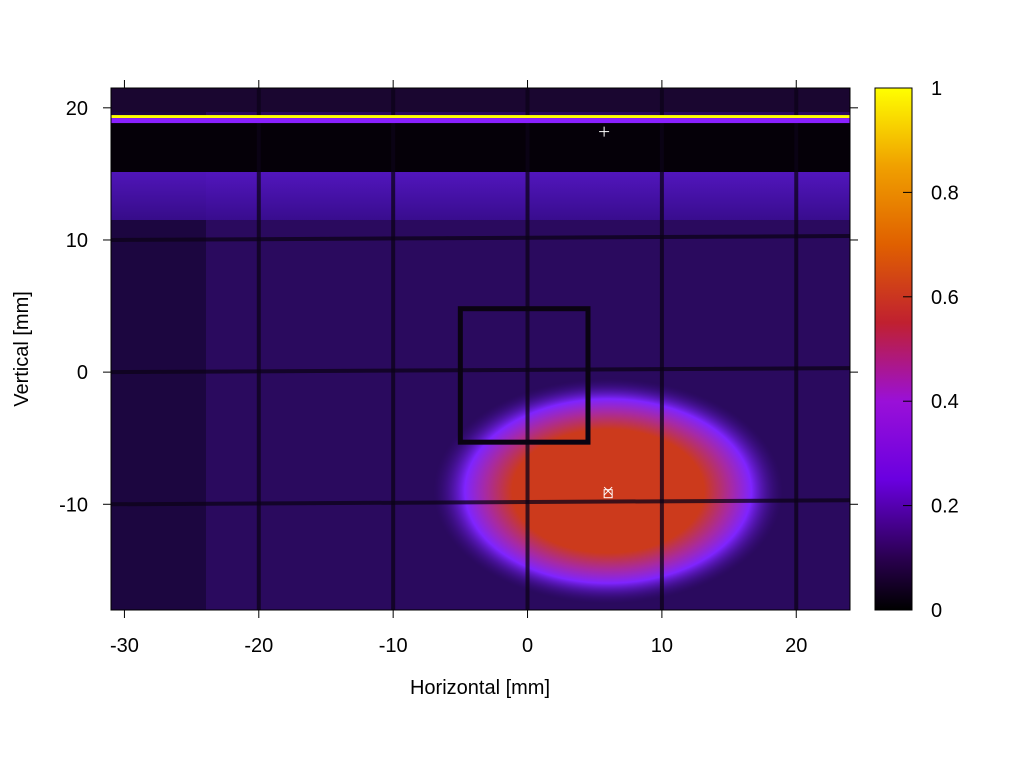 This screenshot has width=1024, height=768. Describe the element at coordinates (82, 373) in the screenshot. I see `y-tick-label: 0` at that location.